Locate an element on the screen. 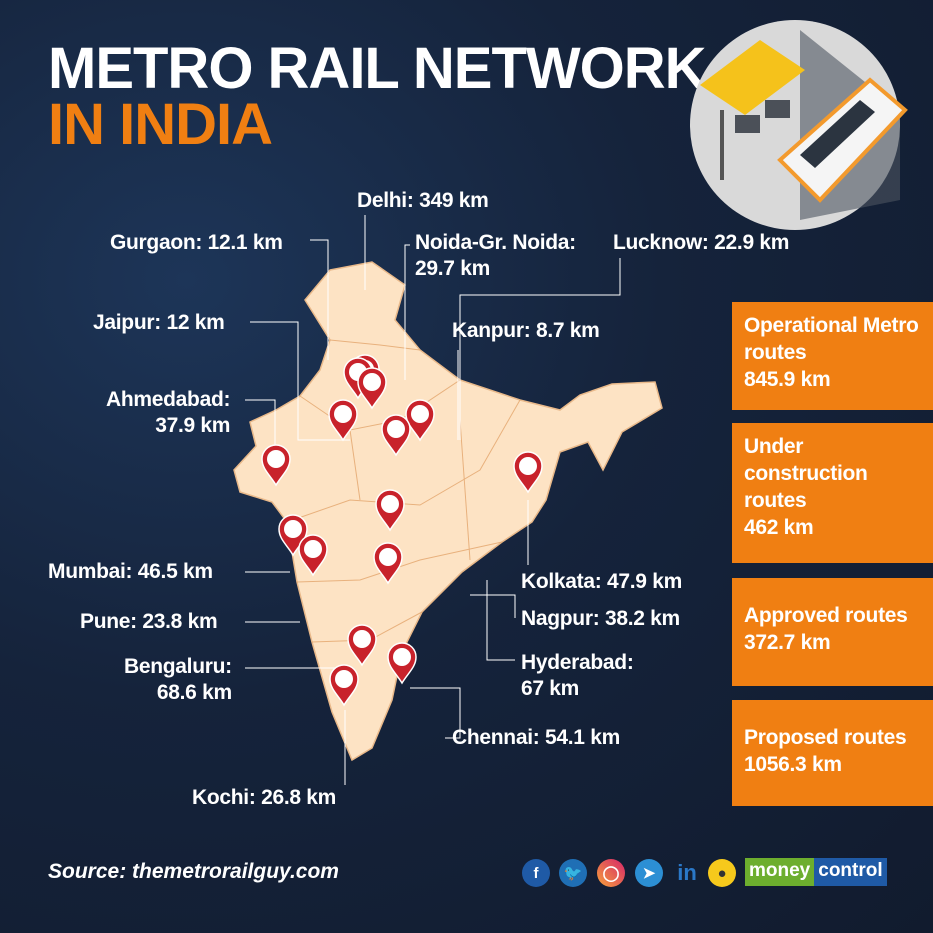 The width and height of the screenshot is (933, 933). brand-part1: money is located at coordinates (780, 872).